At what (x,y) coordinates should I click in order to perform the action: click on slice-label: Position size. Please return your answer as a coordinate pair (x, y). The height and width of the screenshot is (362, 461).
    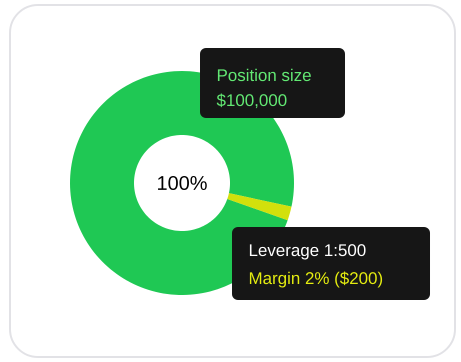
    Looking at the image, I should click on (264, 75).